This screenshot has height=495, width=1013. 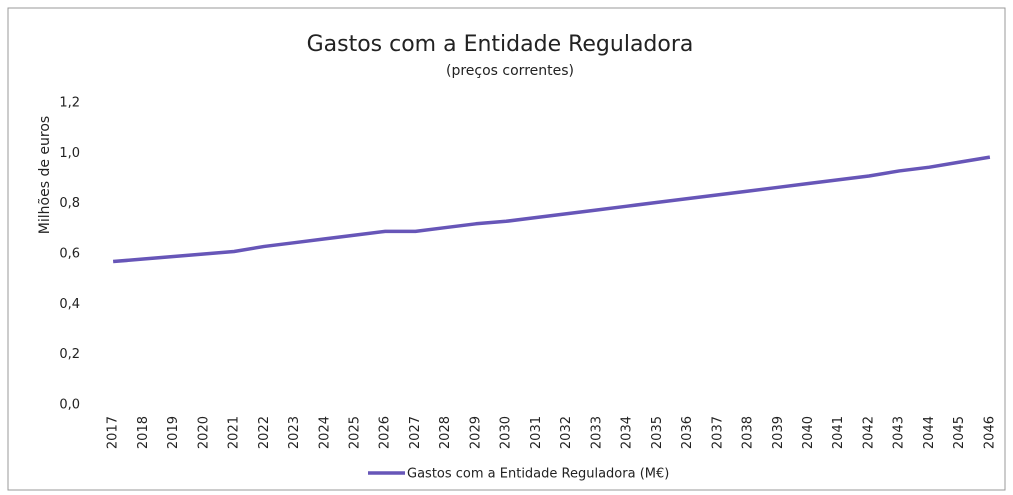 What do you see at coordinates (69, 254) in the screenshot?
I see `y-tick-label: 0,6` at bounding box center [69, 254].